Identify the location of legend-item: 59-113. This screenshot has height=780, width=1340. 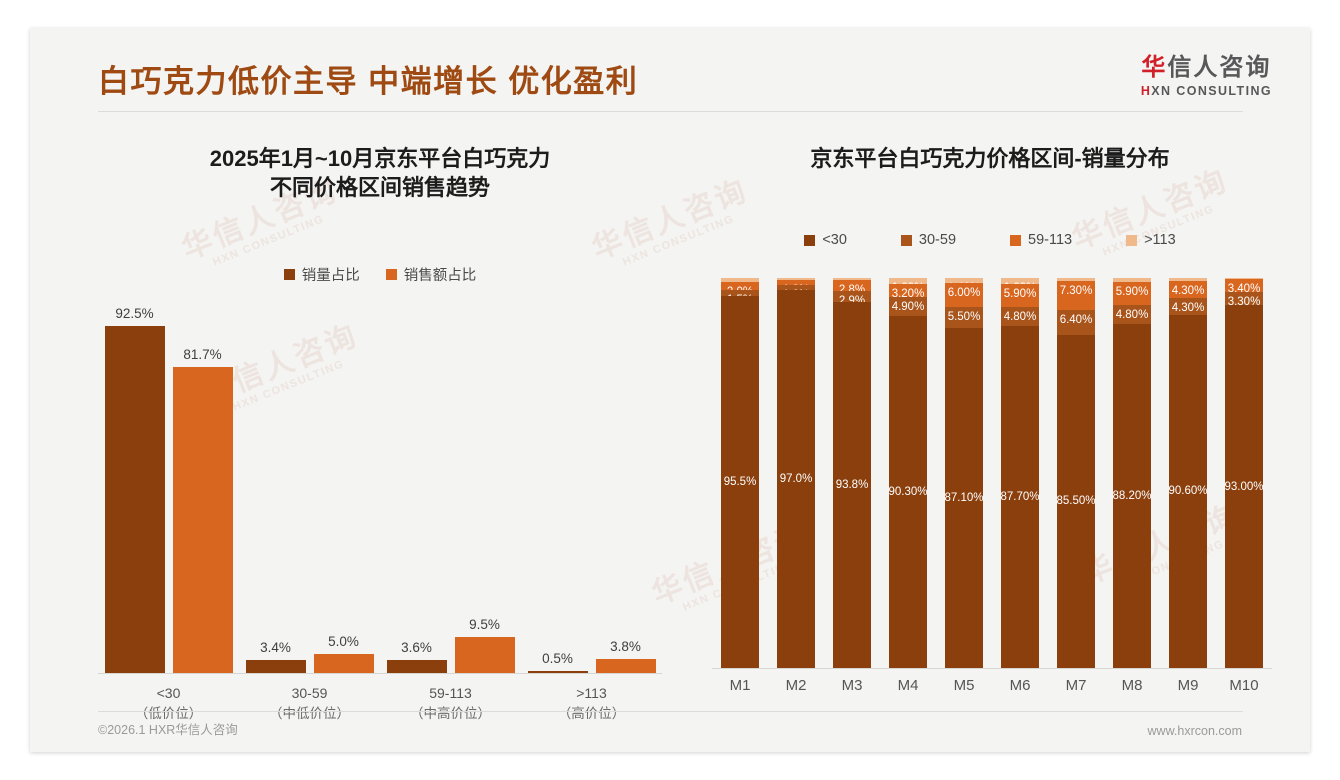
(1041, 240).